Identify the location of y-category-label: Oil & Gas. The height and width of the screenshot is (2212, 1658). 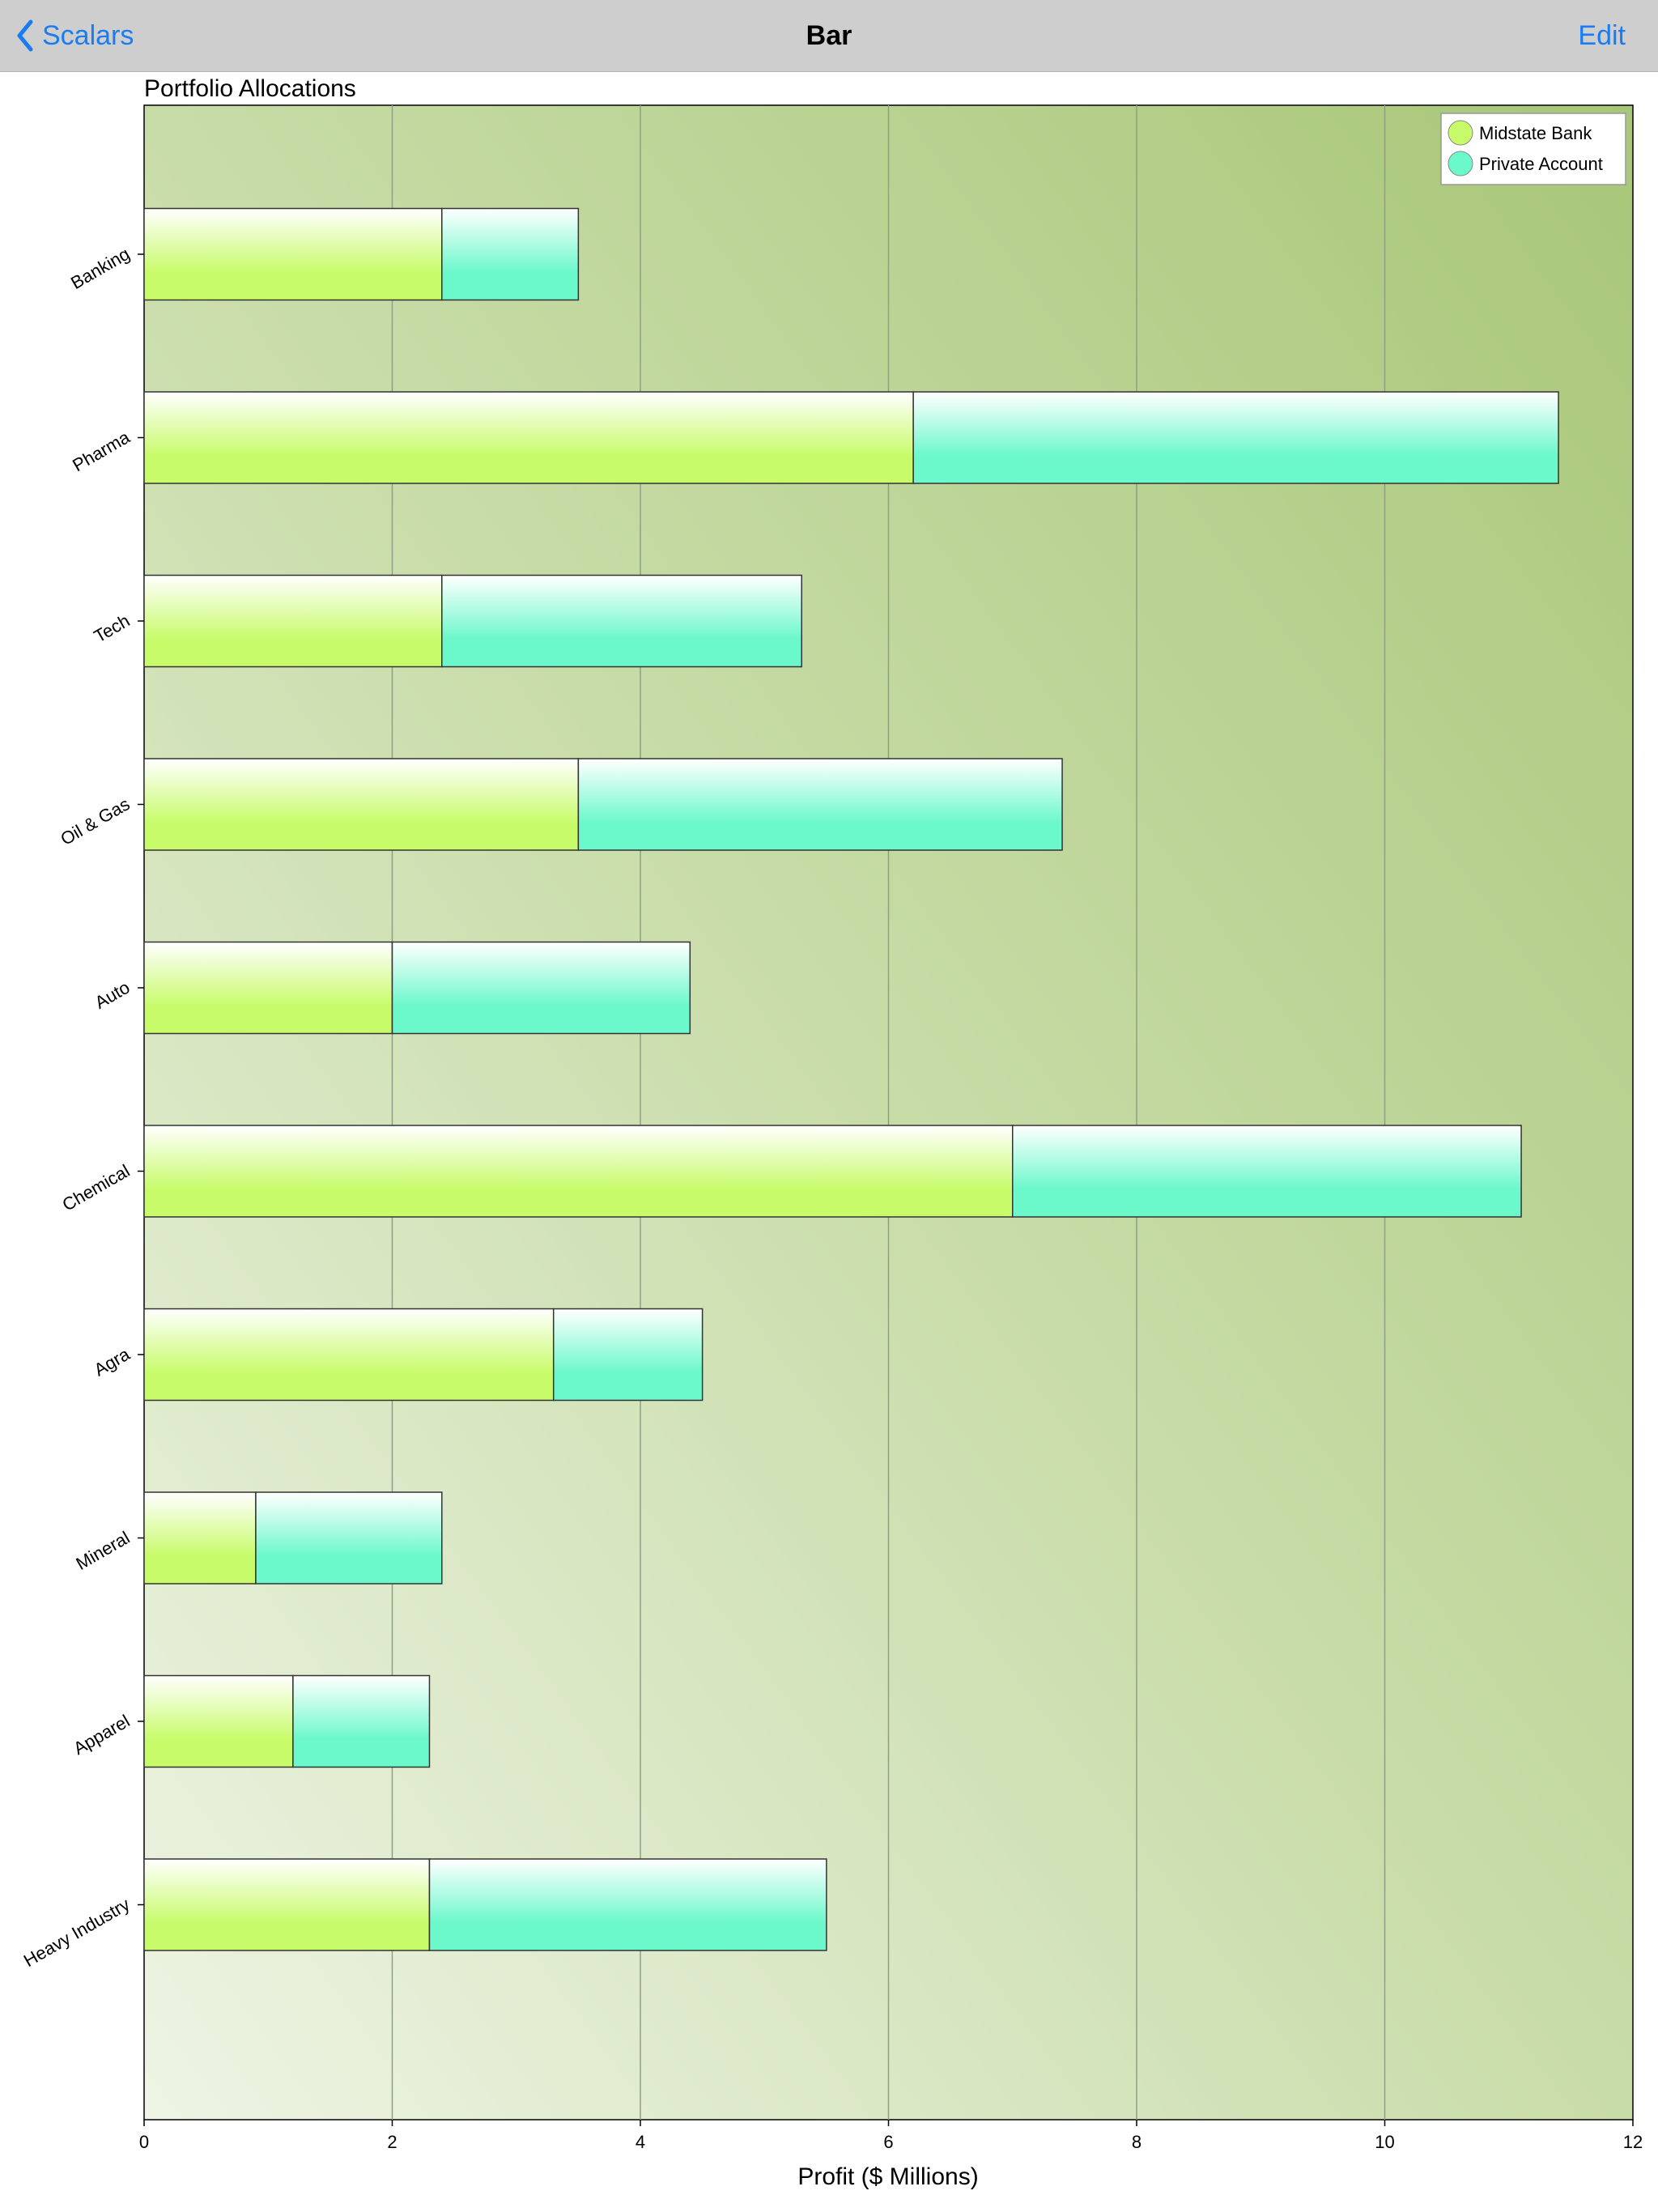
(95, 821).